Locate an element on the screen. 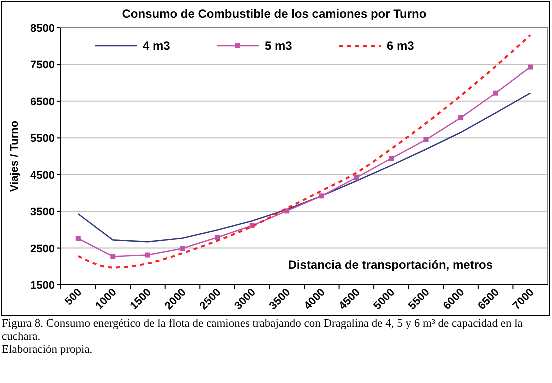  text: Figura 8. Consumo energético de la flota de camiones trabajando con Dragalina de 4, 5 y 6 m³ de capacidad en la cuchara. is located at coordinates (263, 331).